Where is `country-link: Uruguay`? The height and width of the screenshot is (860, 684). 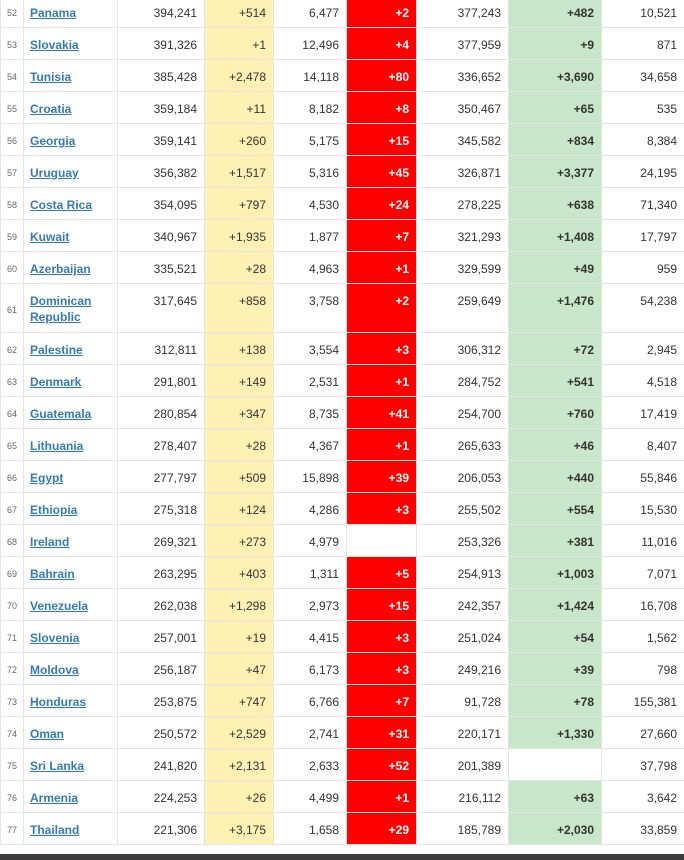
country-link: Uruguay is located at coordinates (54, 173).